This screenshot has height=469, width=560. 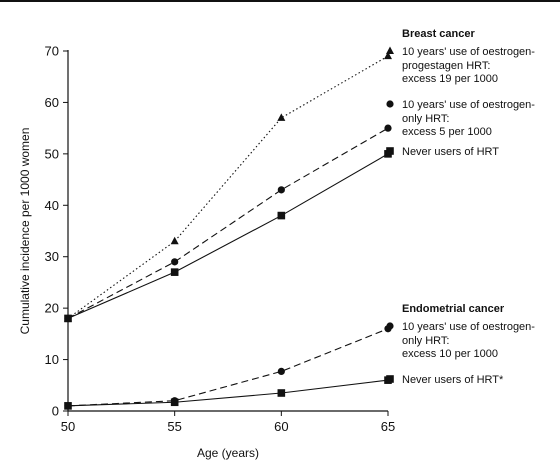 I want to click on y-tick-label: 10, so click(x=52, y=359).